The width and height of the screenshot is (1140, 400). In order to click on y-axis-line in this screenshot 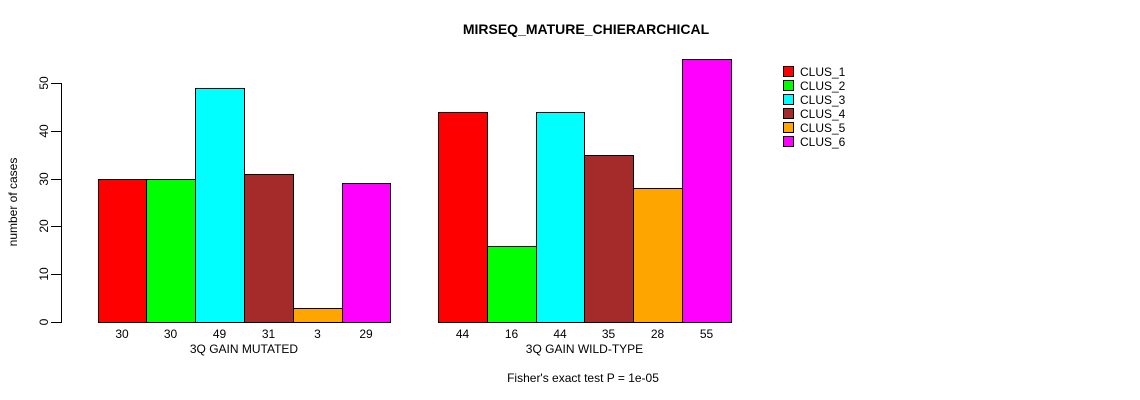, I will do `click(61, 203)`.